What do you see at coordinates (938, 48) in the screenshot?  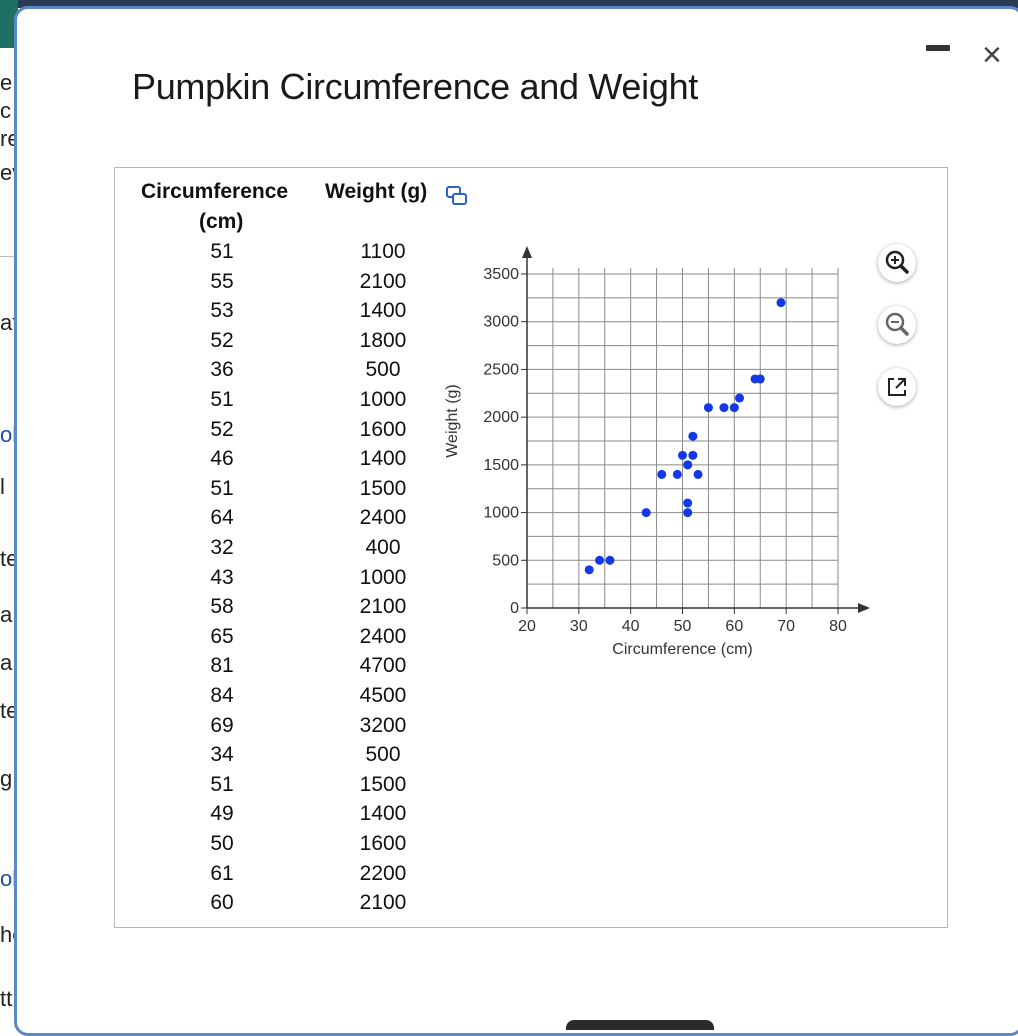 I see `minimize-button: -` at bounding box center [938, 48].